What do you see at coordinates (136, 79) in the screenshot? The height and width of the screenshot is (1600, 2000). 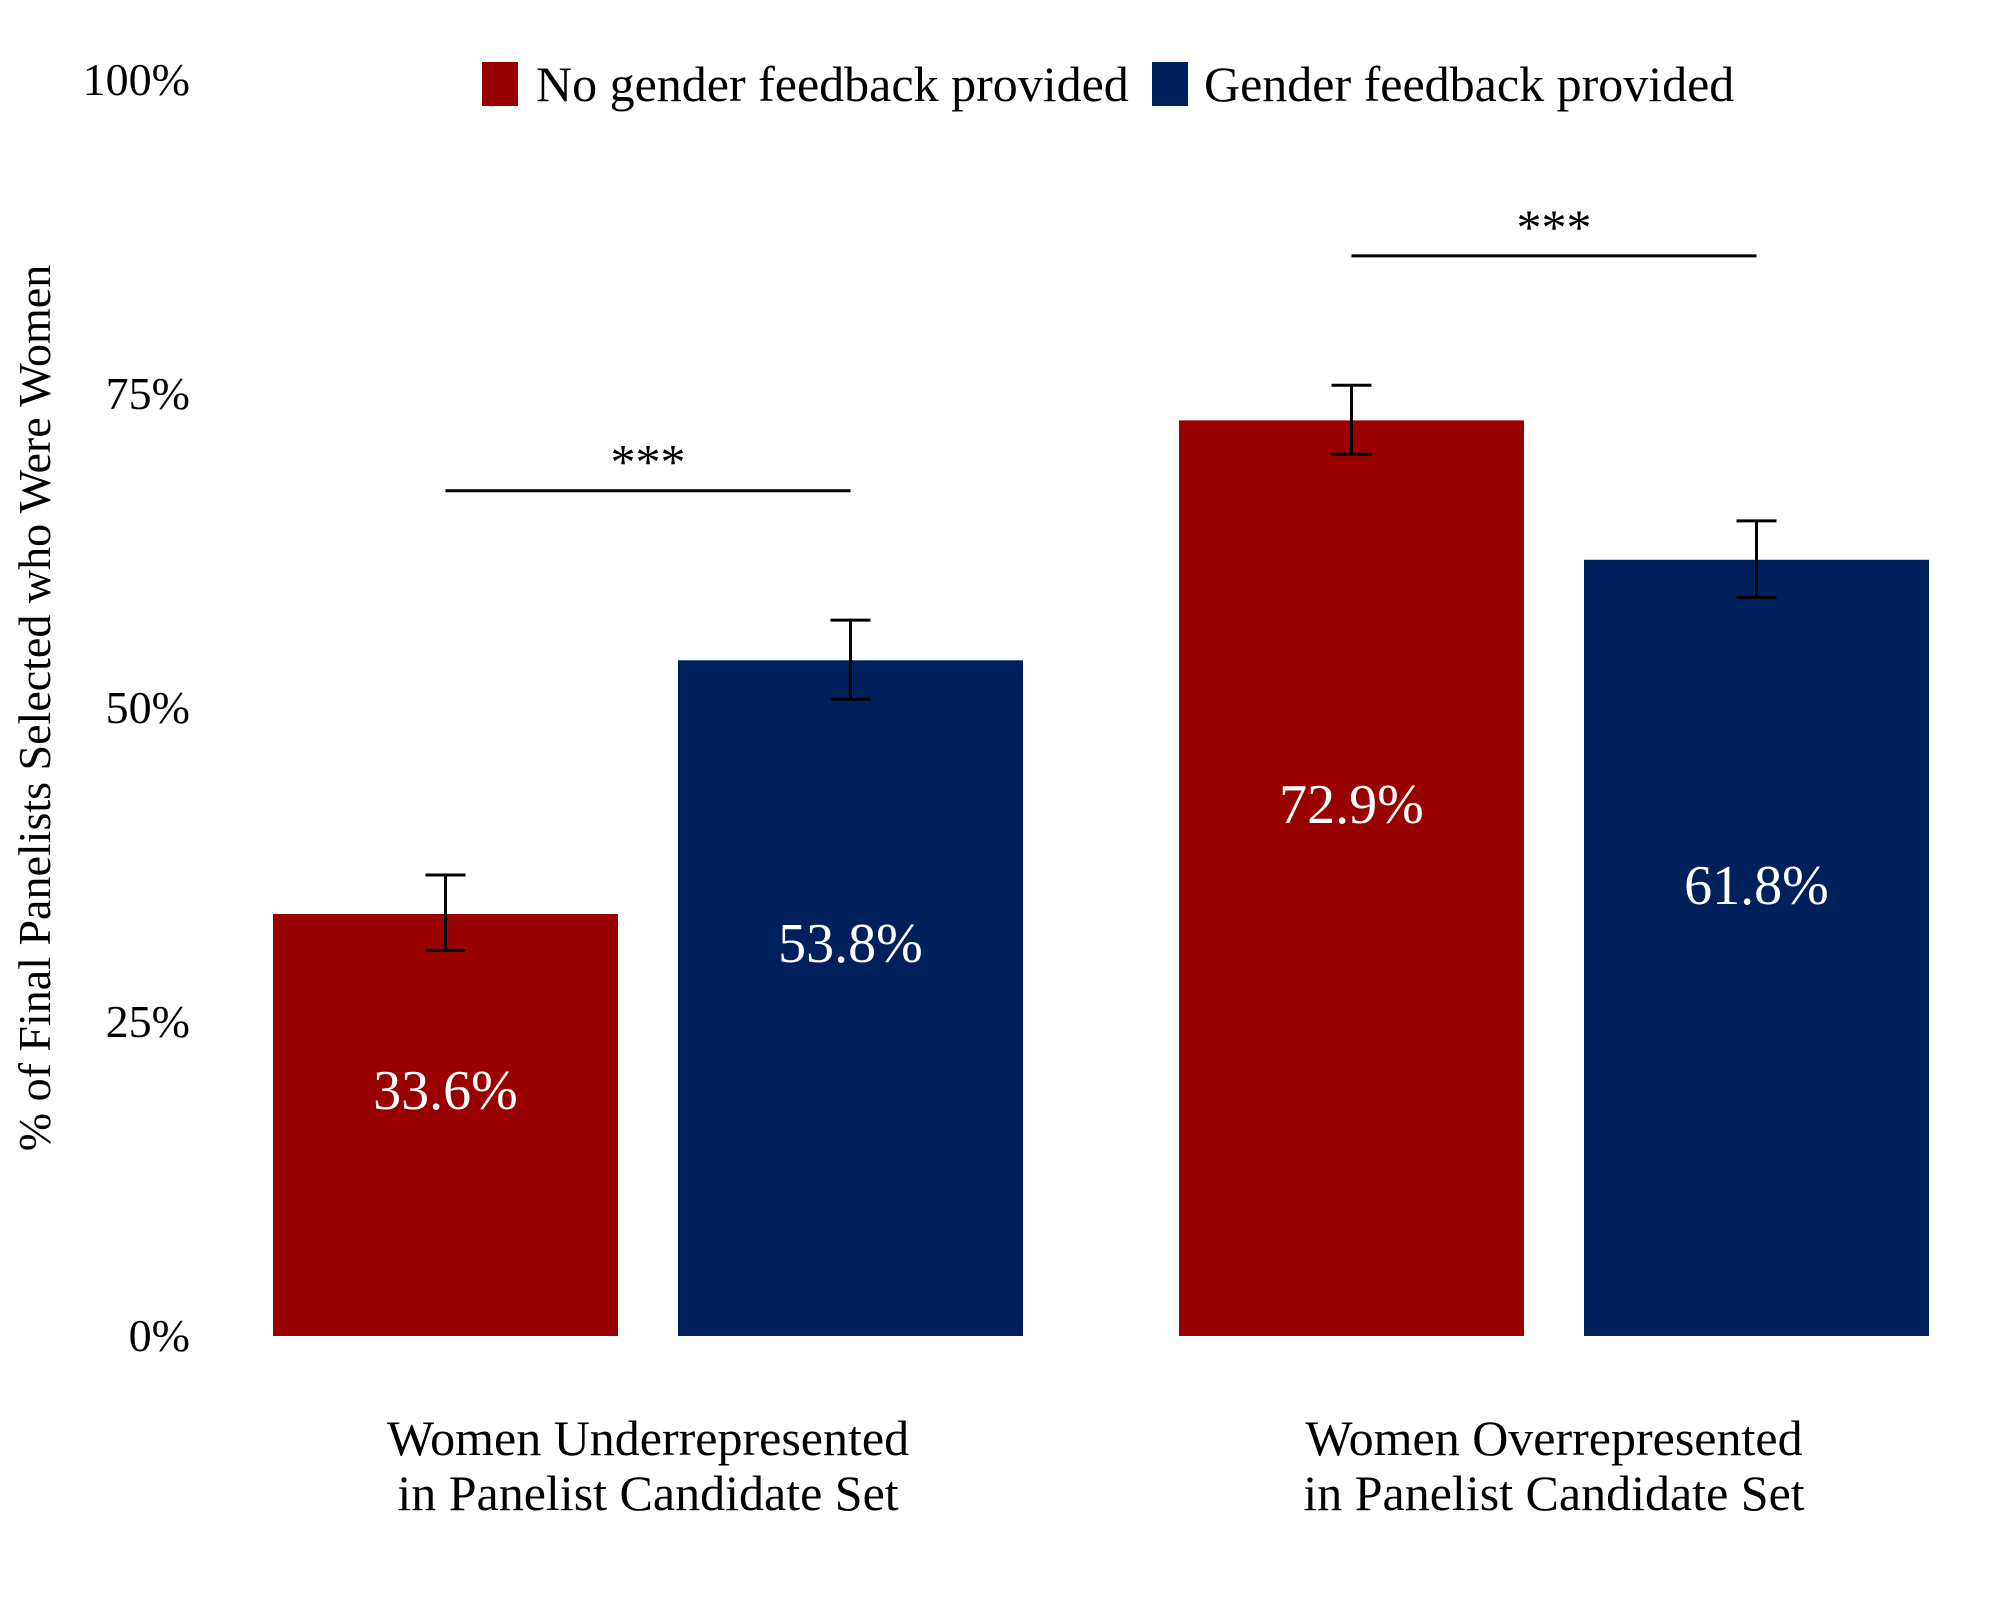 I see `y-tick-label: 100%` at bounding box center [136, 79].